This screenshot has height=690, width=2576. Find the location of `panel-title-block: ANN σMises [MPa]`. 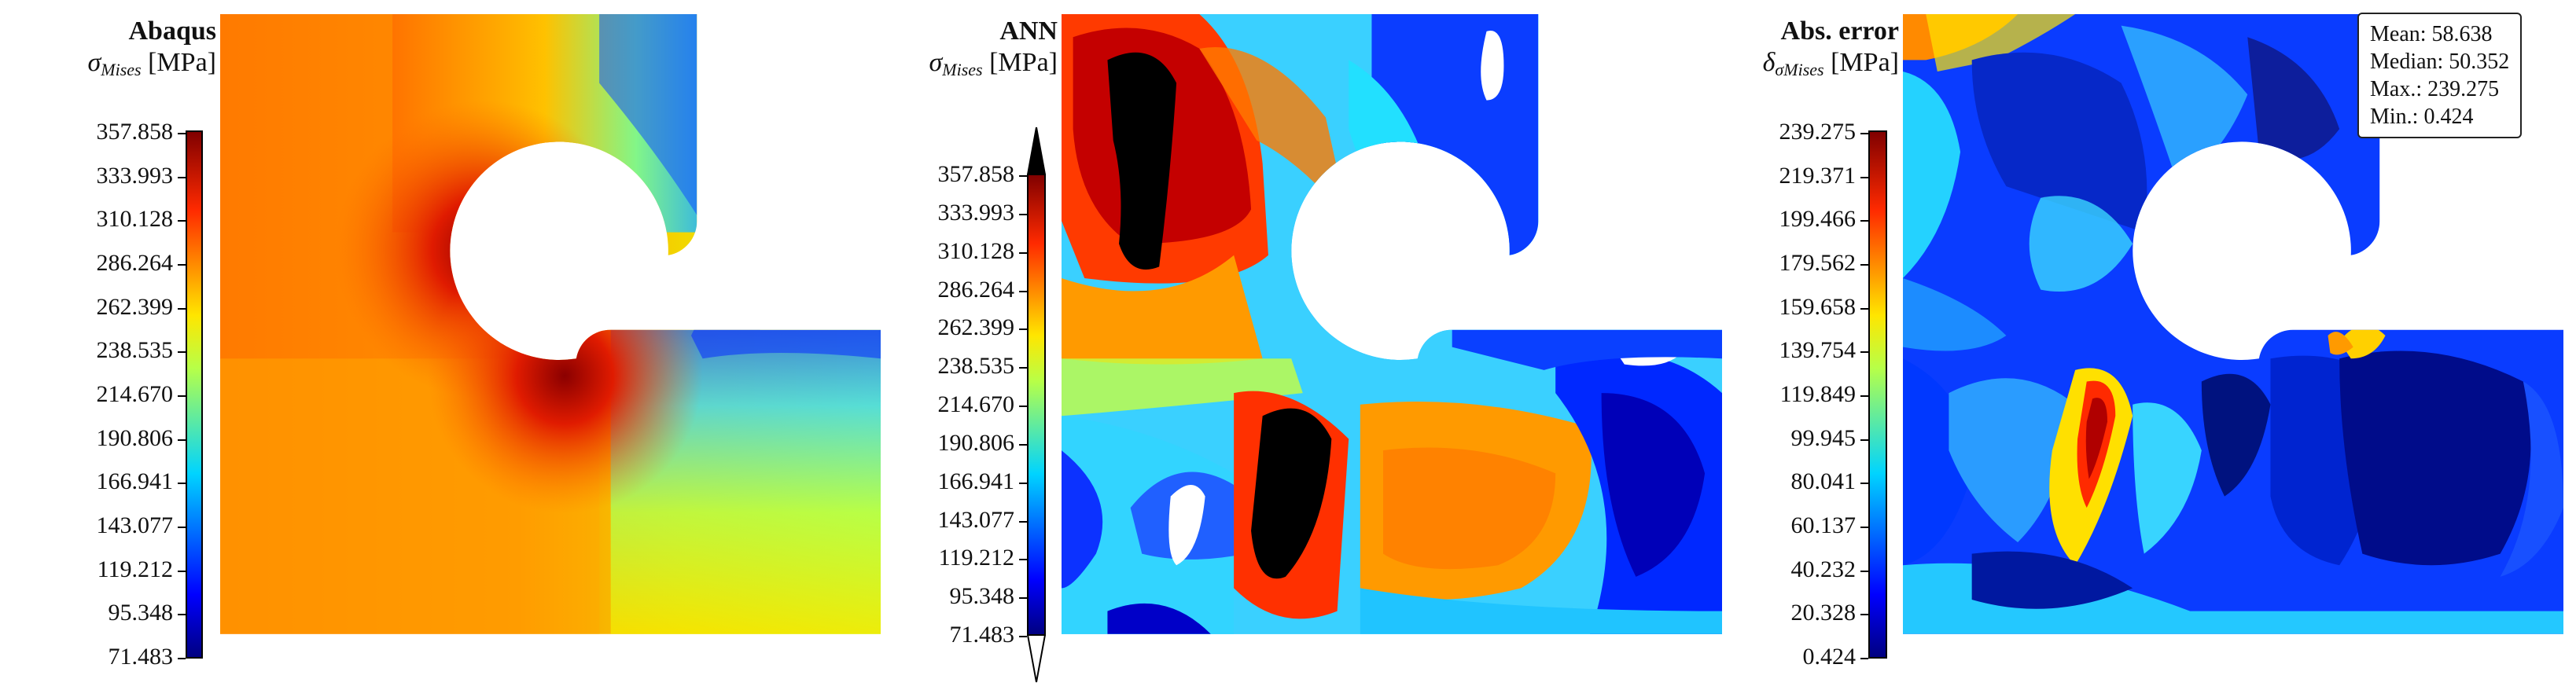

panel-title-block: ANN σMises [MPa] is located at coordinates (994, 51).